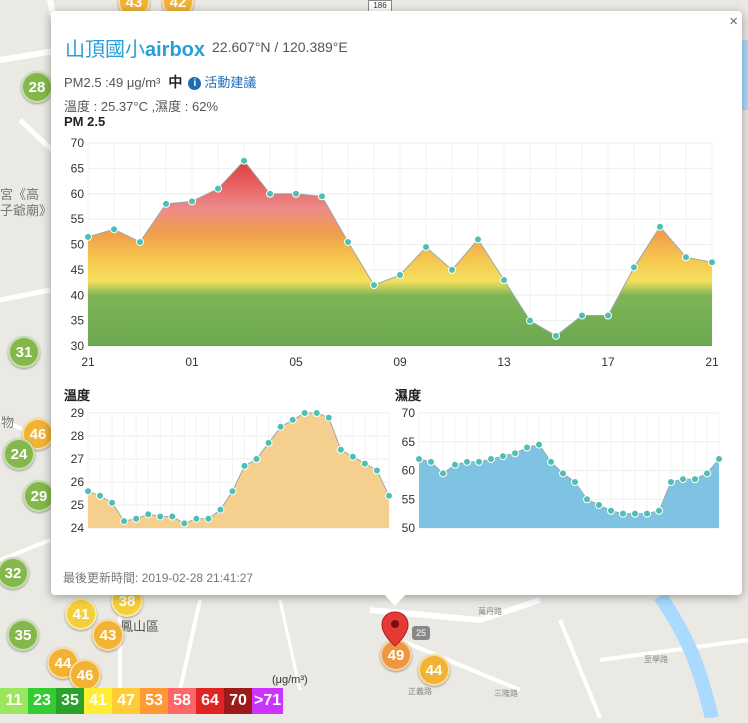 The image size is (748, 723). I want to click on y-tick-label: 50, so click(78, 245).